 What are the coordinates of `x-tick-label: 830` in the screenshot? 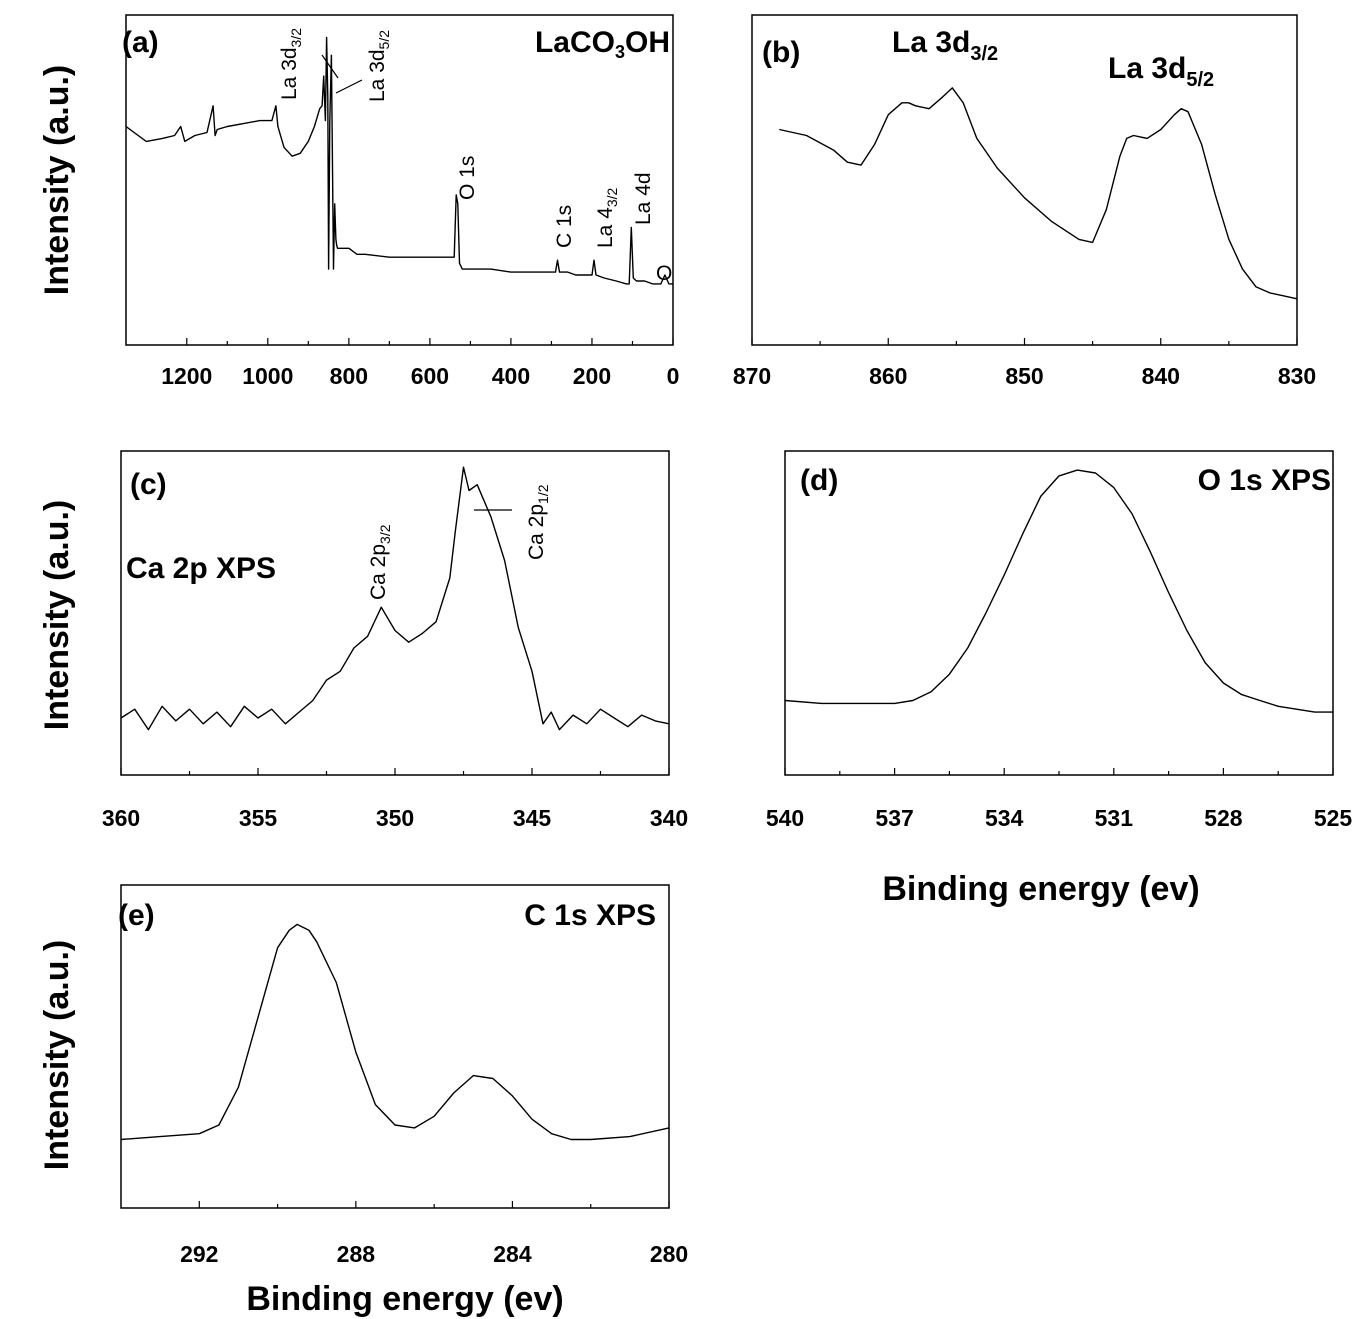 It's located at (1297, 376).